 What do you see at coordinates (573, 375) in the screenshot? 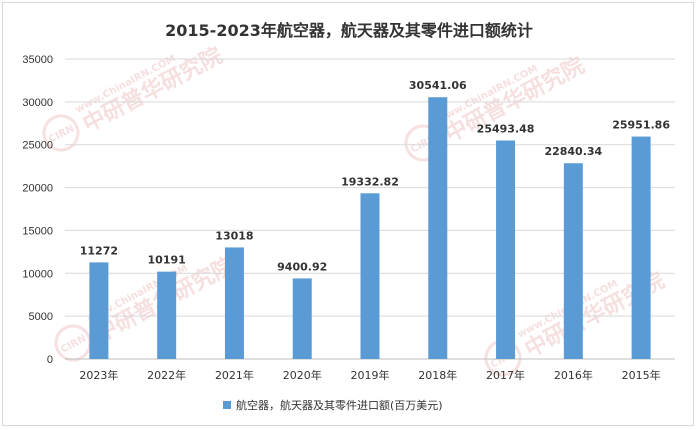
I see `x-tick-label: 2016年` at bounding box center [573, 375].